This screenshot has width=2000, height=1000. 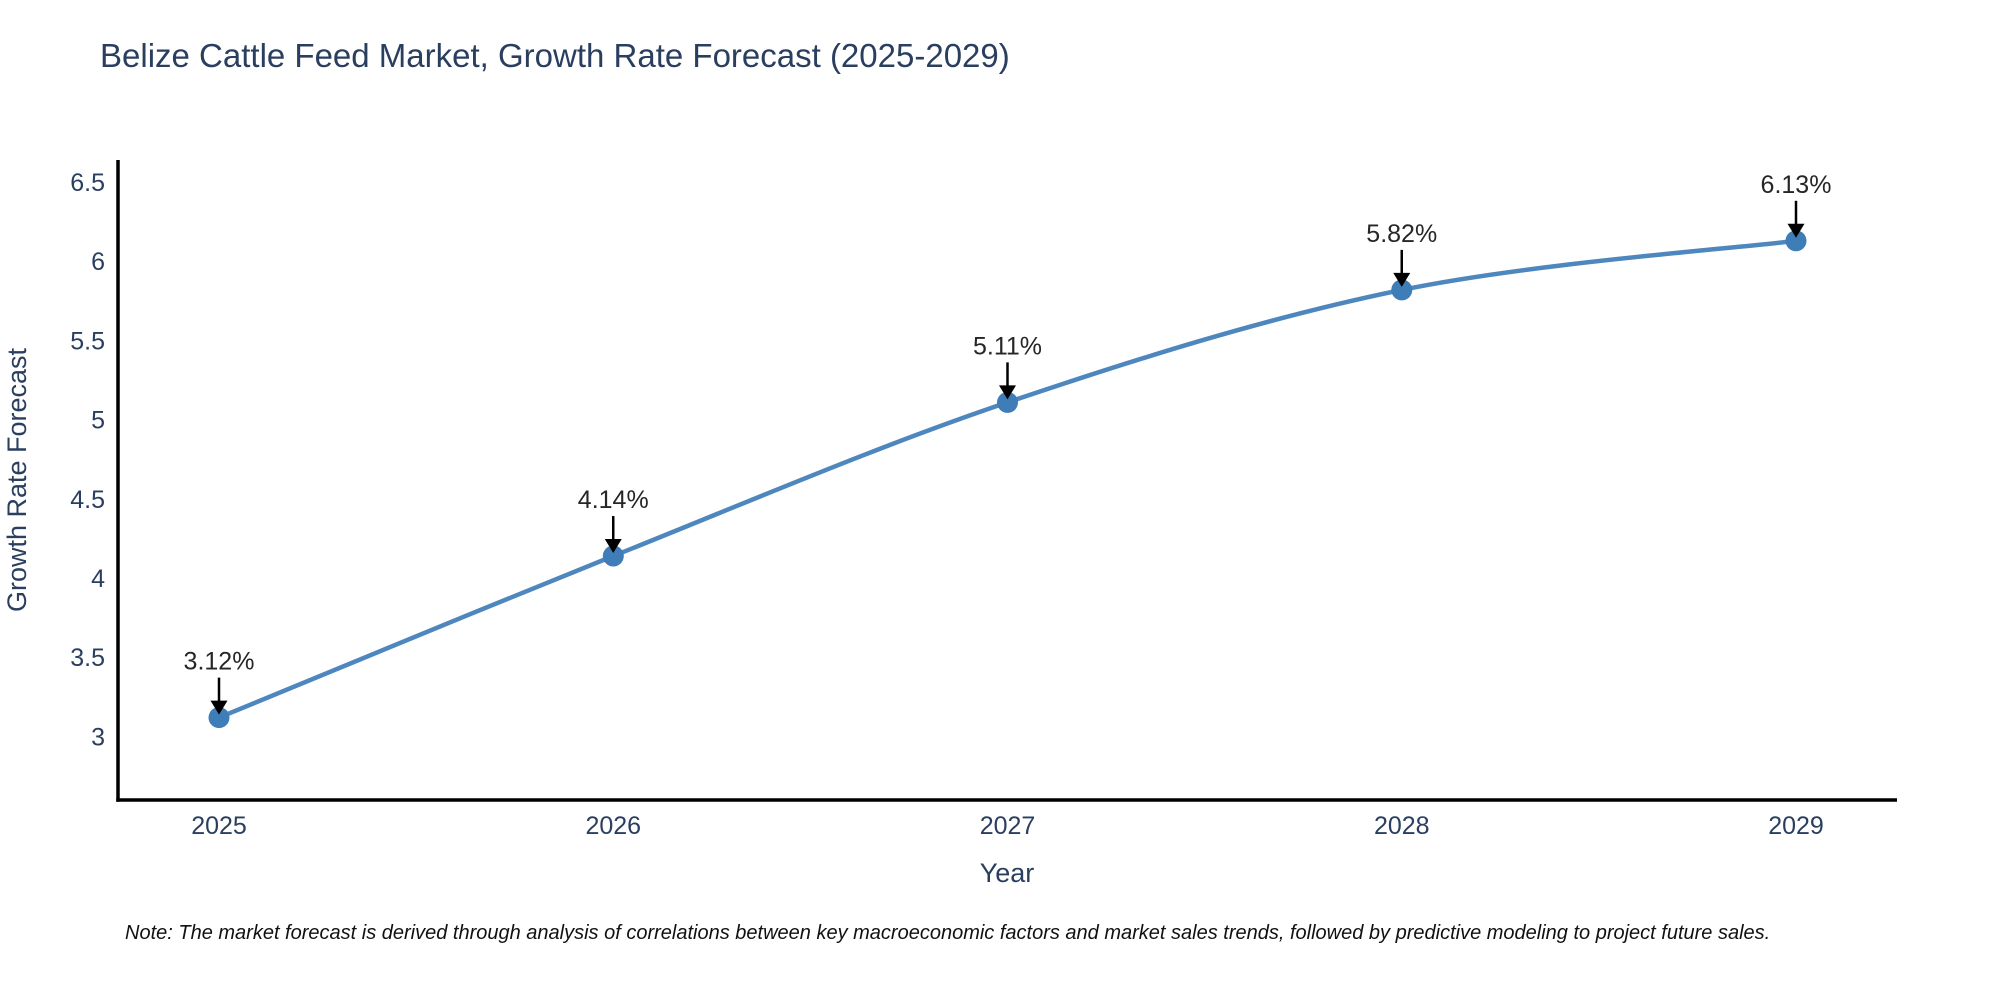 What do you see at coordinates (17, 479) in the screenshot?
I see `y-axis-title: Growth Rate Forecast` at bounding box center [17, 479].